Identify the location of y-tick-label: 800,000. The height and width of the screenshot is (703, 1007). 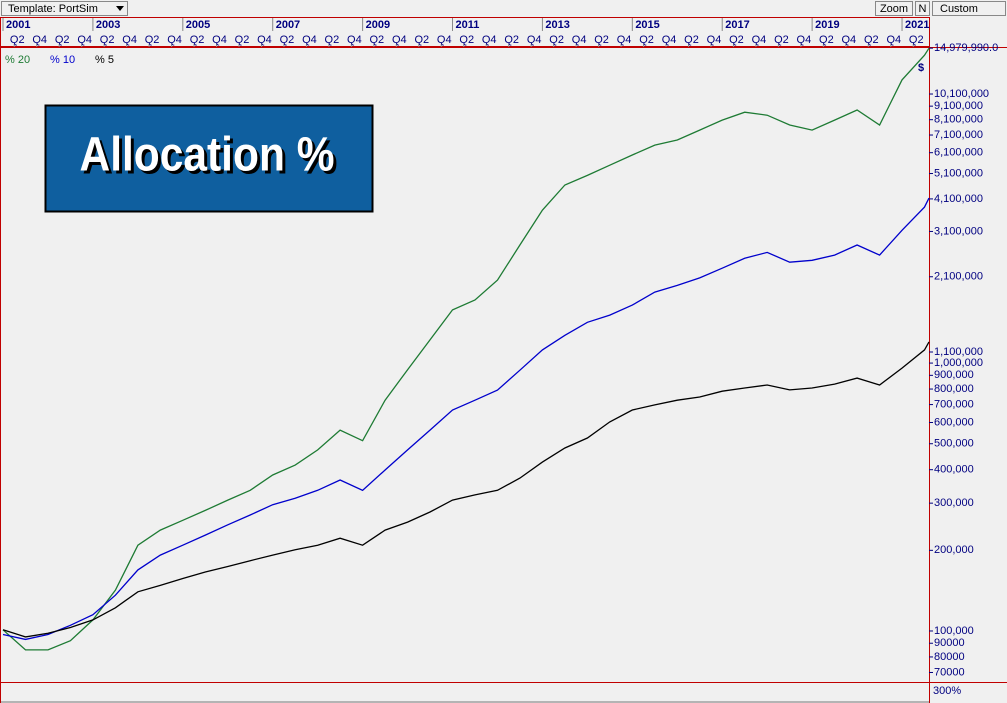
(954, 389).